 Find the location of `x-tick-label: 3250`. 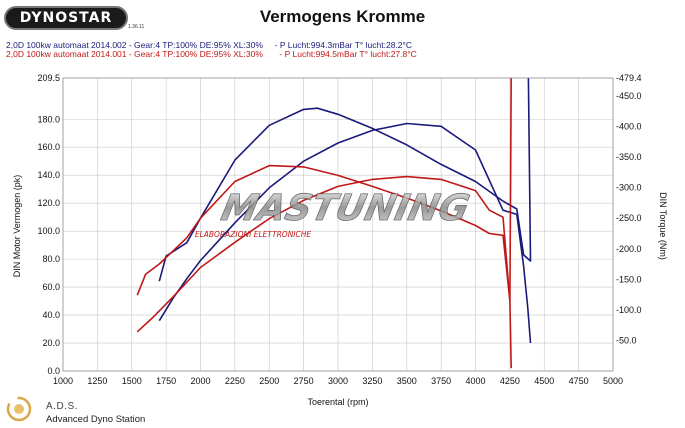

x-tick-label: 3250 is located at coordinates (372, 381).